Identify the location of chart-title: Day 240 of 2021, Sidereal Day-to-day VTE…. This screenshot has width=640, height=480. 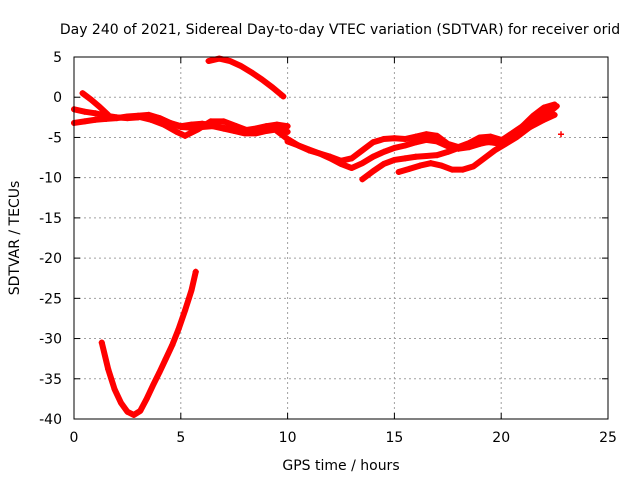
(340, 30).